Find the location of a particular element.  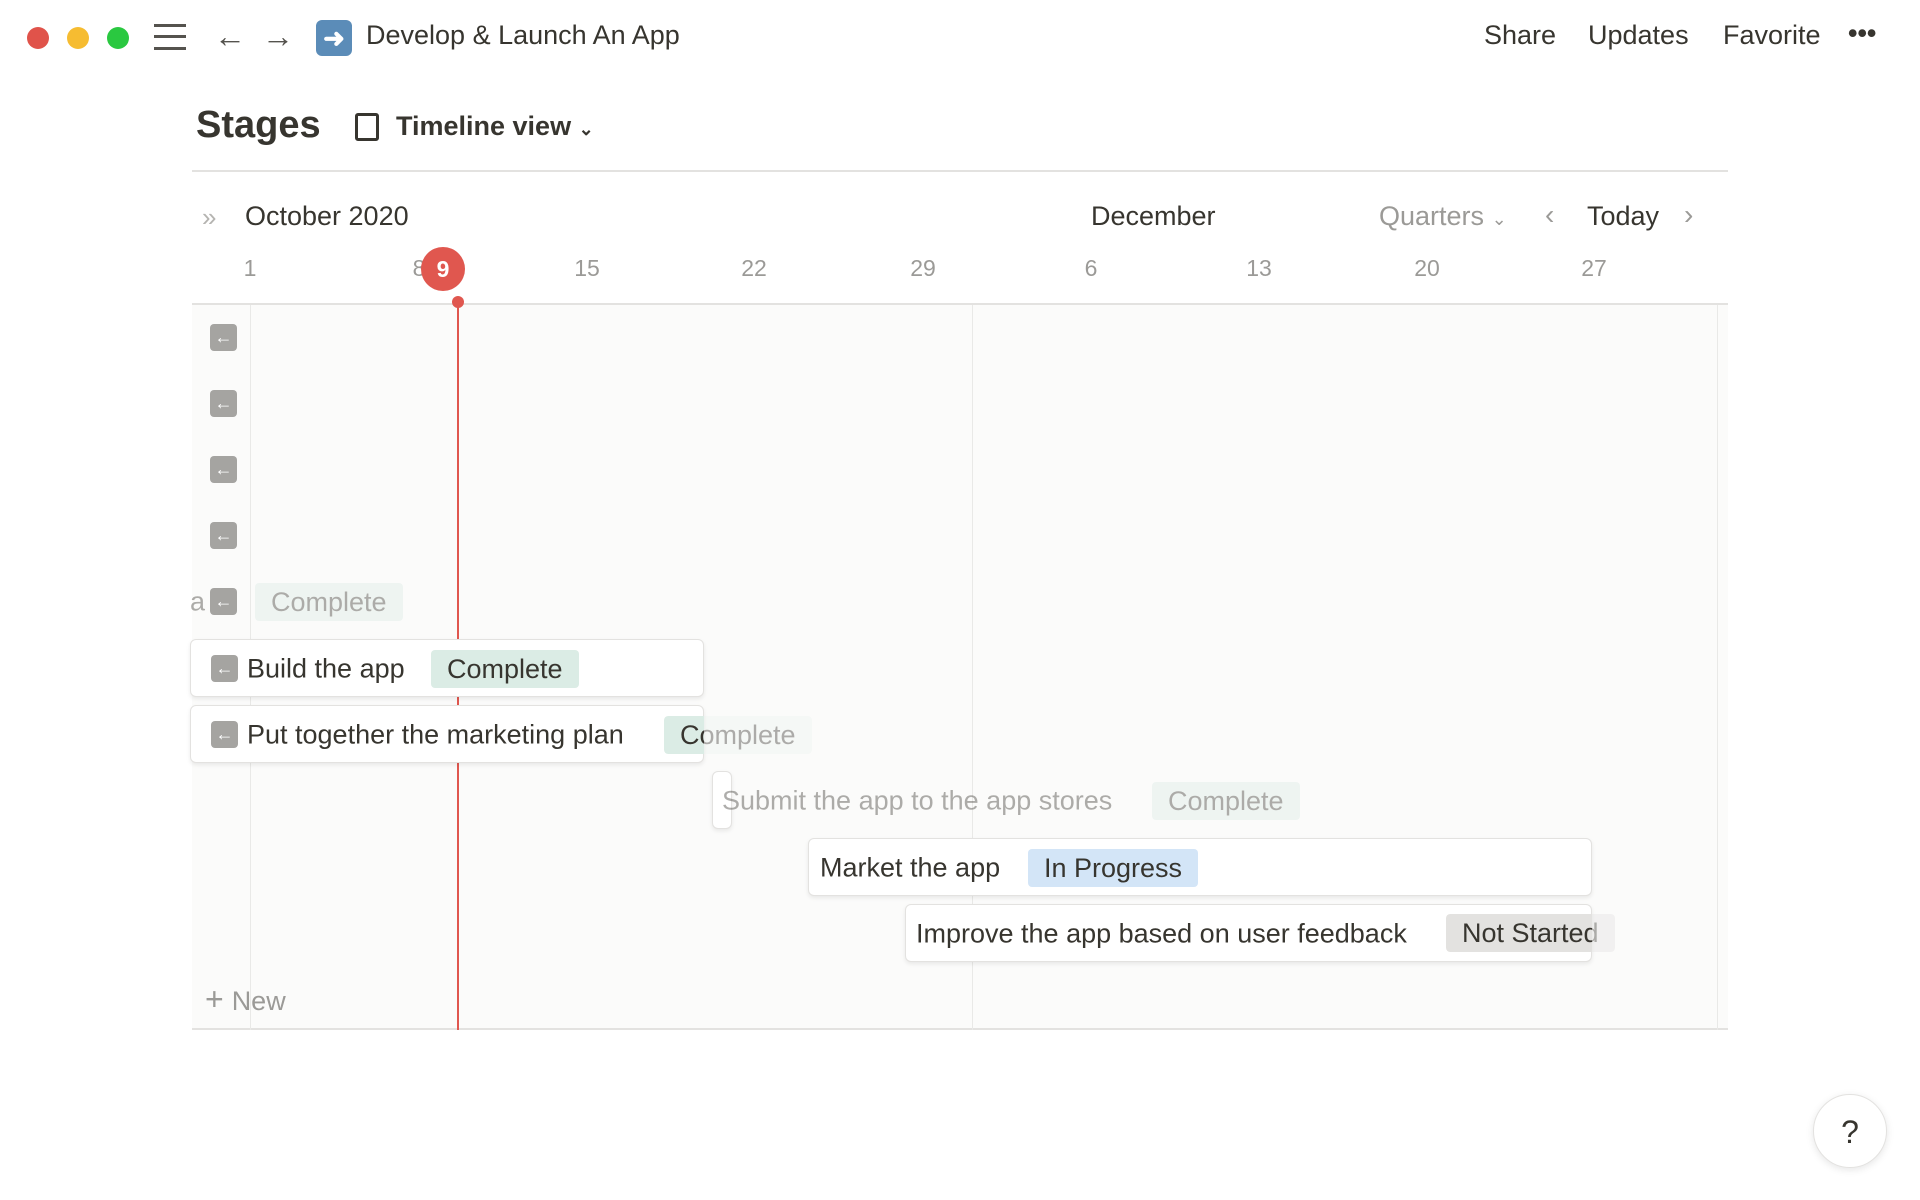

arrow-right-emoji-icon: ➜ is located at coordinates (334, 38).